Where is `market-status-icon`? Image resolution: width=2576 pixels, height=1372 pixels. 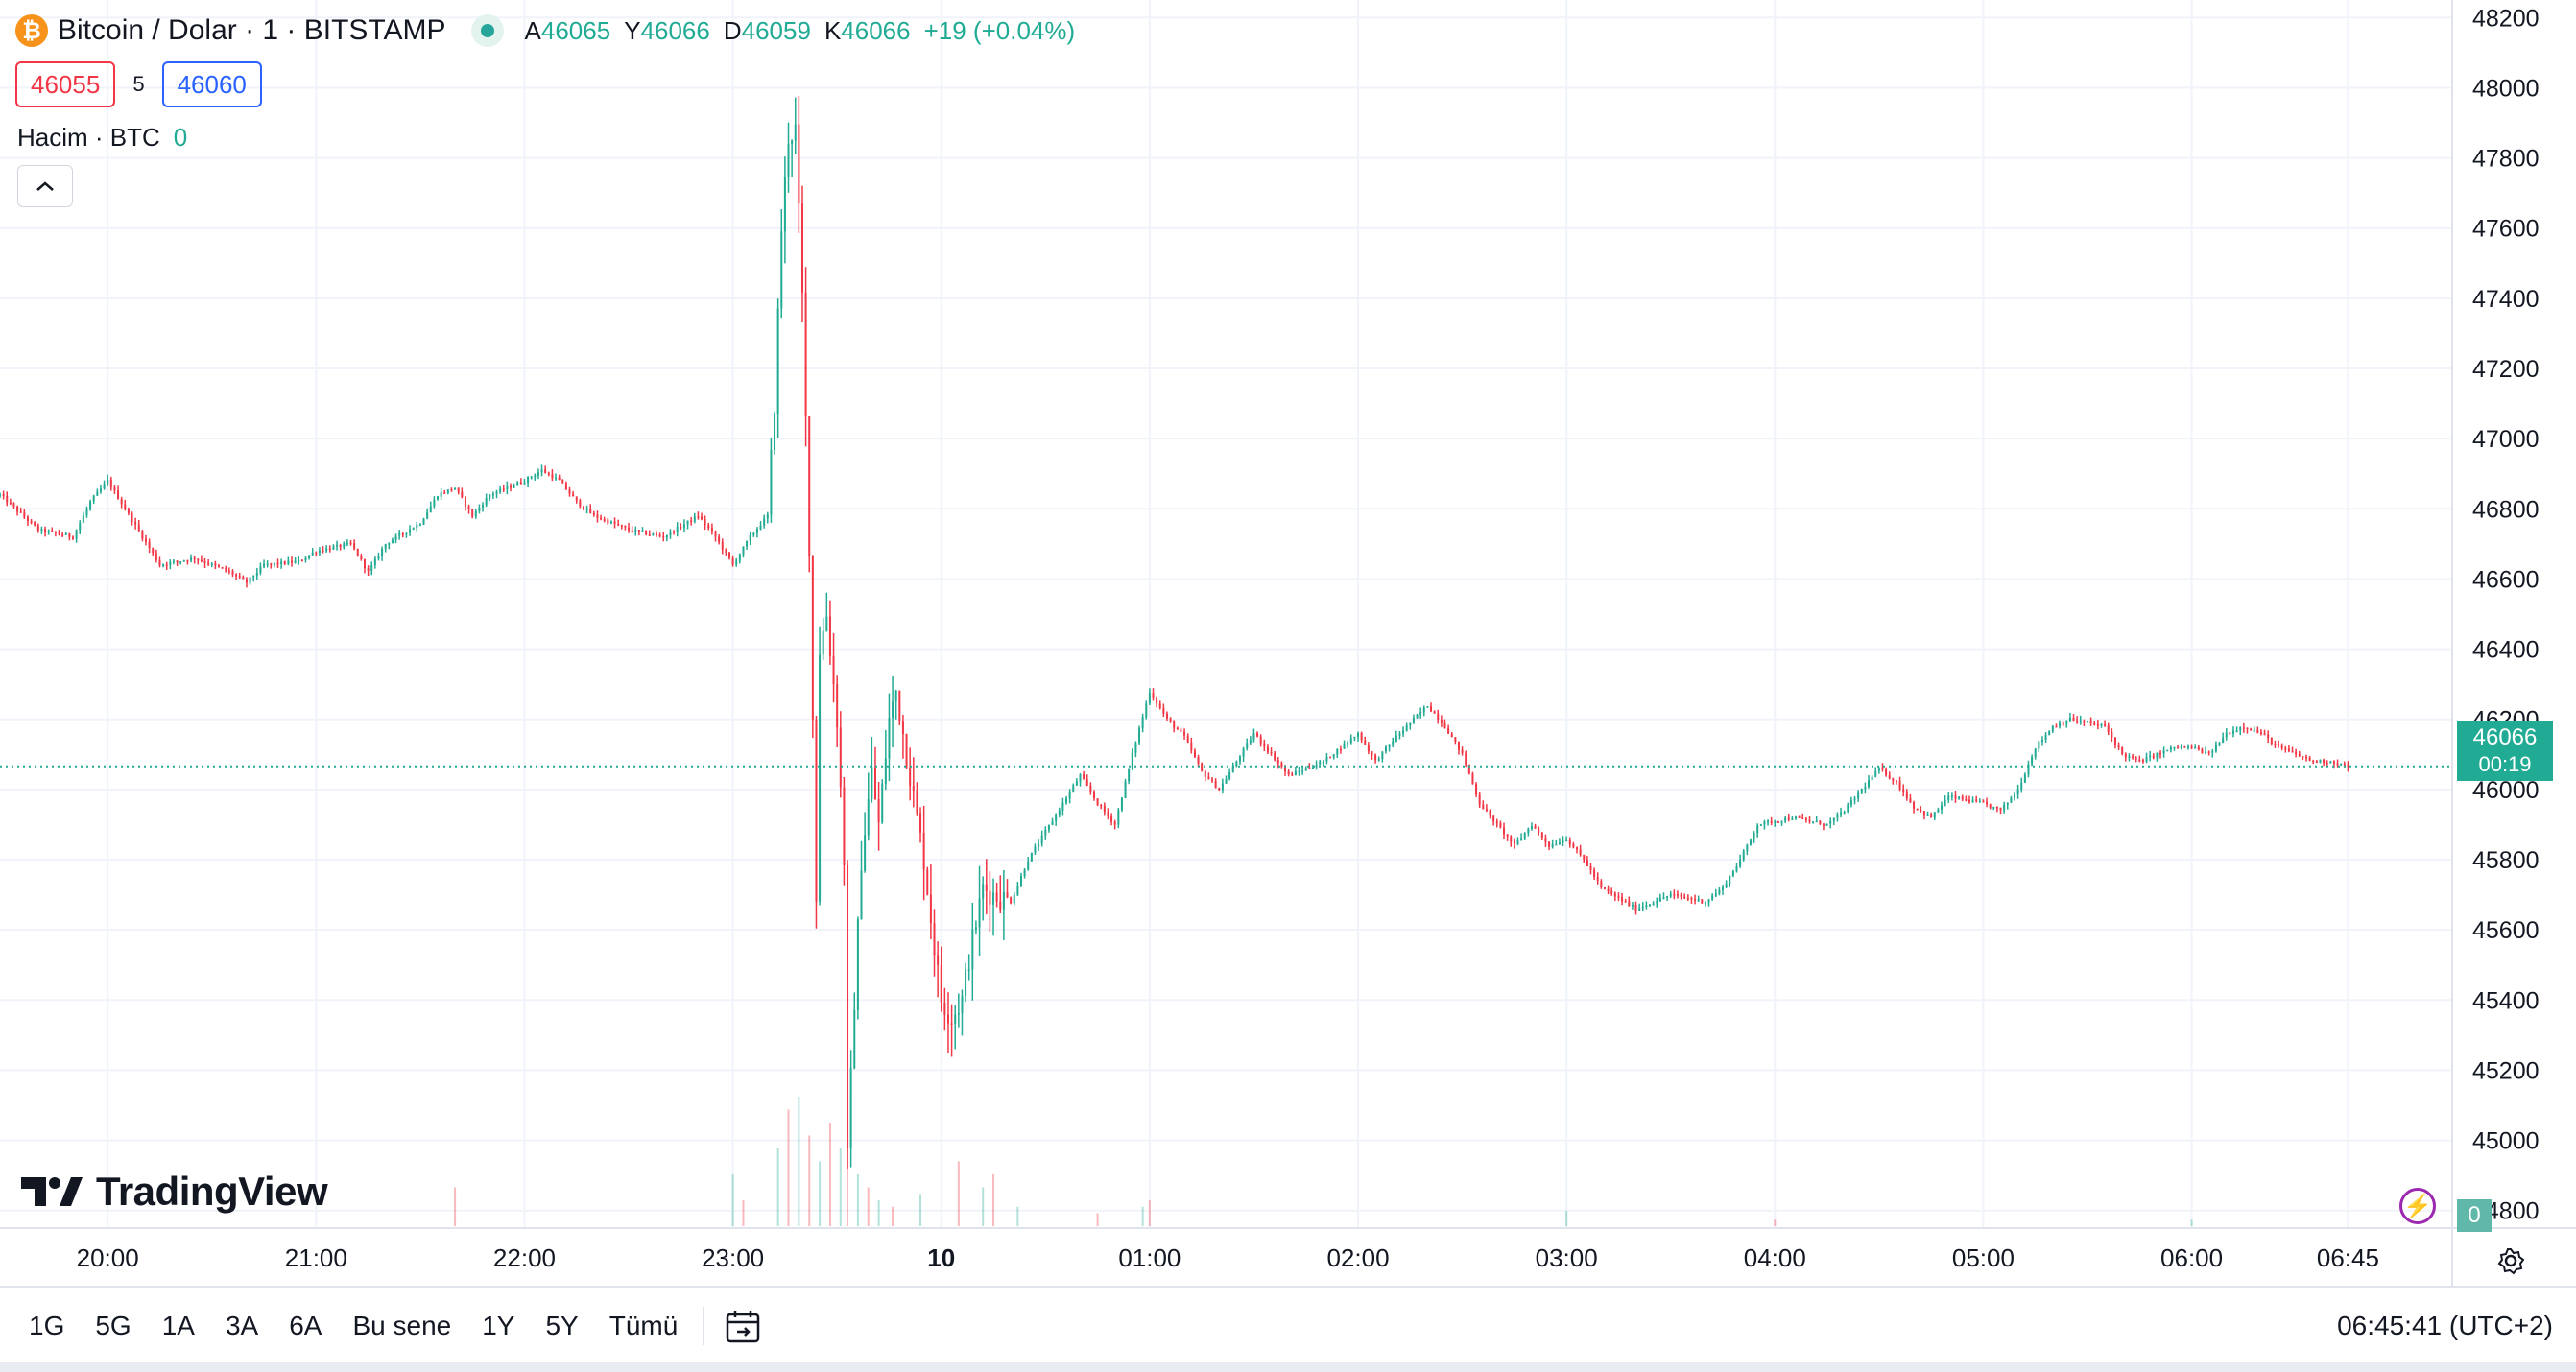
market-status-icon is located at coordinates (487, 30).